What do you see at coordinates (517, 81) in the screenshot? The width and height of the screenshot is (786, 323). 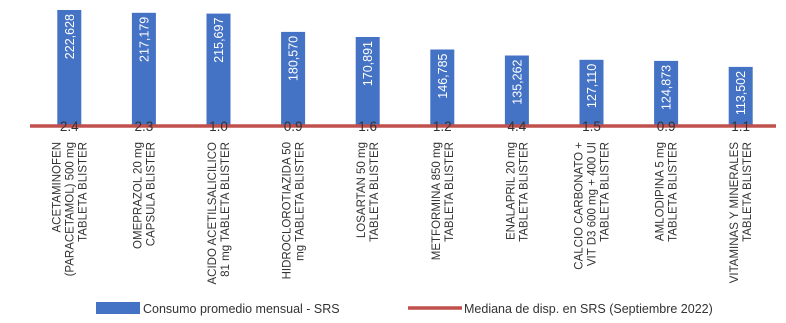 I see `bar-value-label: 135,262` at bounding box center [517, 81].